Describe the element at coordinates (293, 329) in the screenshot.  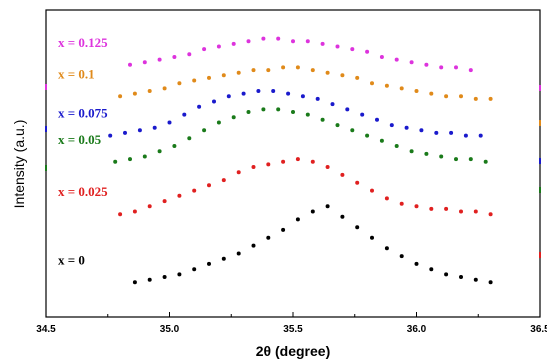
I see `x-tick-label: 35.5` at that location.